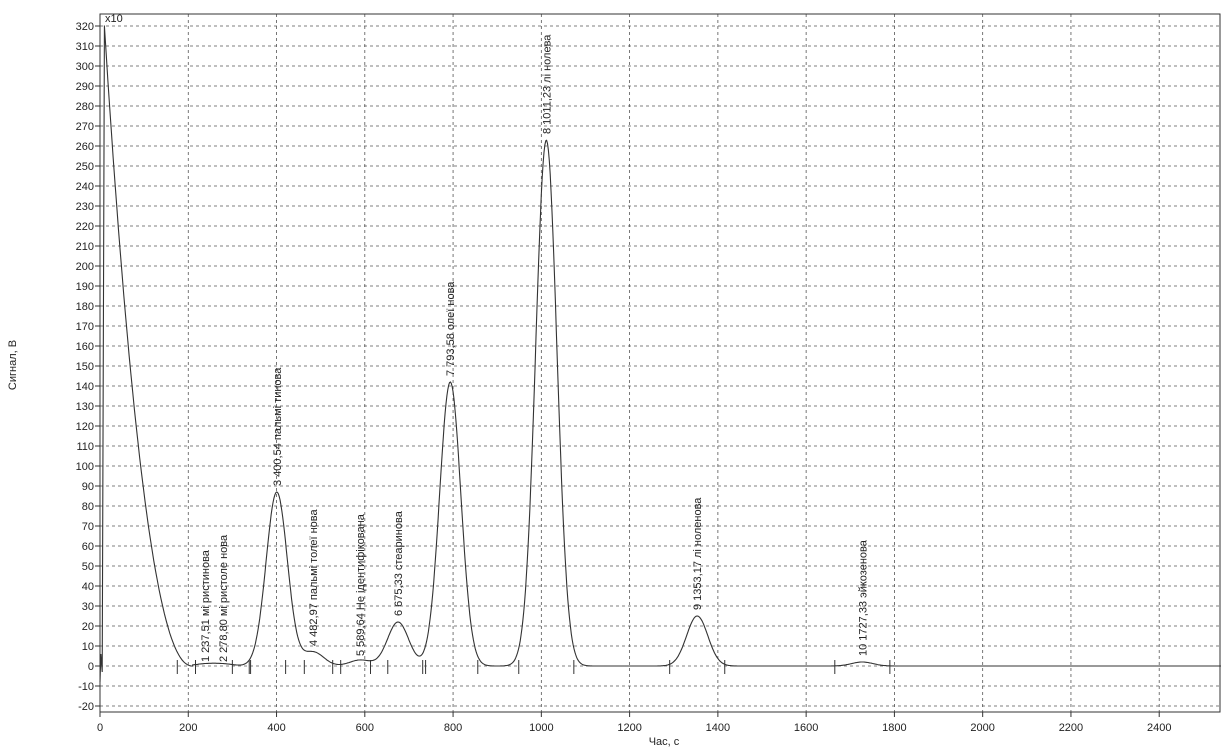  I want to click on x-axis-title: Час, с, so click(664, 742).